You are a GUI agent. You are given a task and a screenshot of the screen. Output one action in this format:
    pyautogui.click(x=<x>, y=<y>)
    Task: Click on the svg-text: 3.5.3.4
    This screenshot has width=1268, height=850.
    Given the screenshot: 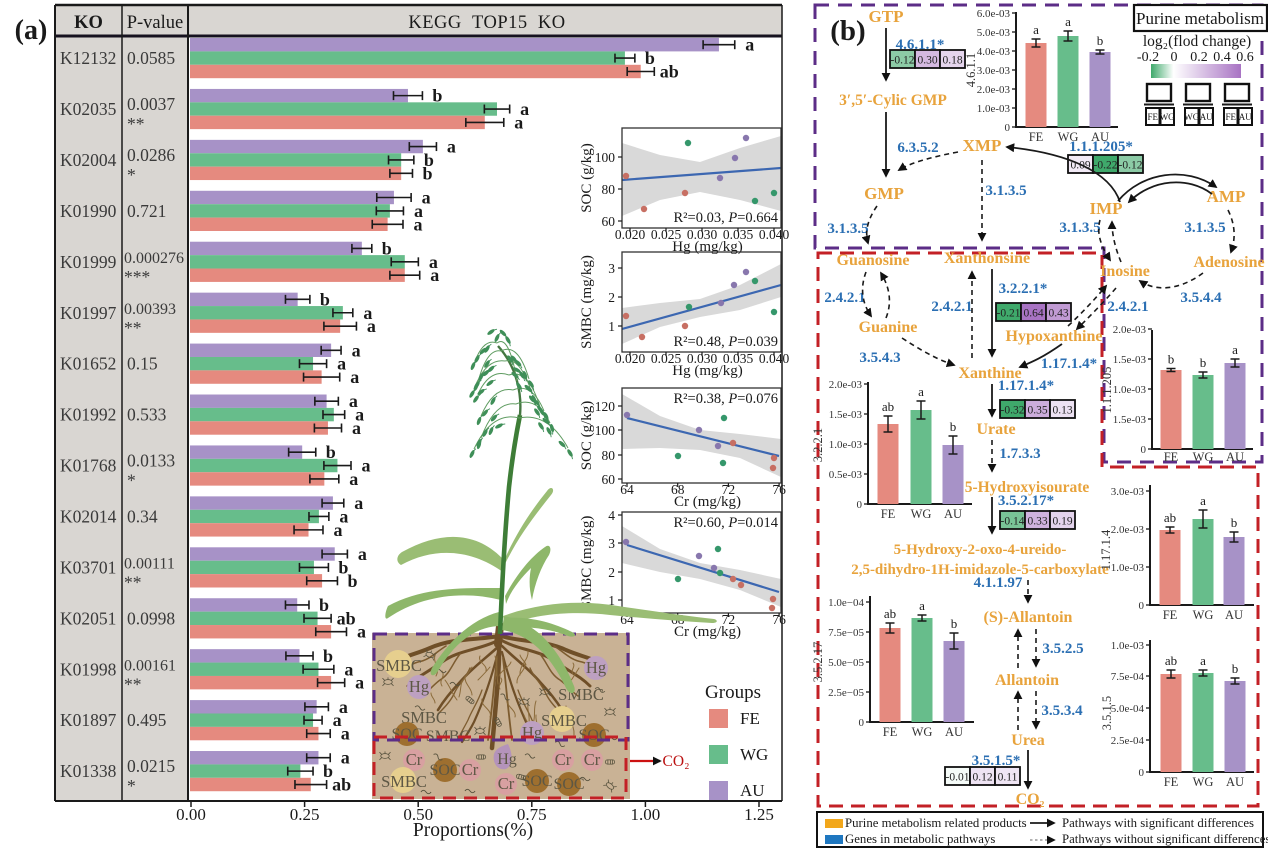 What is the action you would take?
    pyautogui.click(x=1062, y=711)
    